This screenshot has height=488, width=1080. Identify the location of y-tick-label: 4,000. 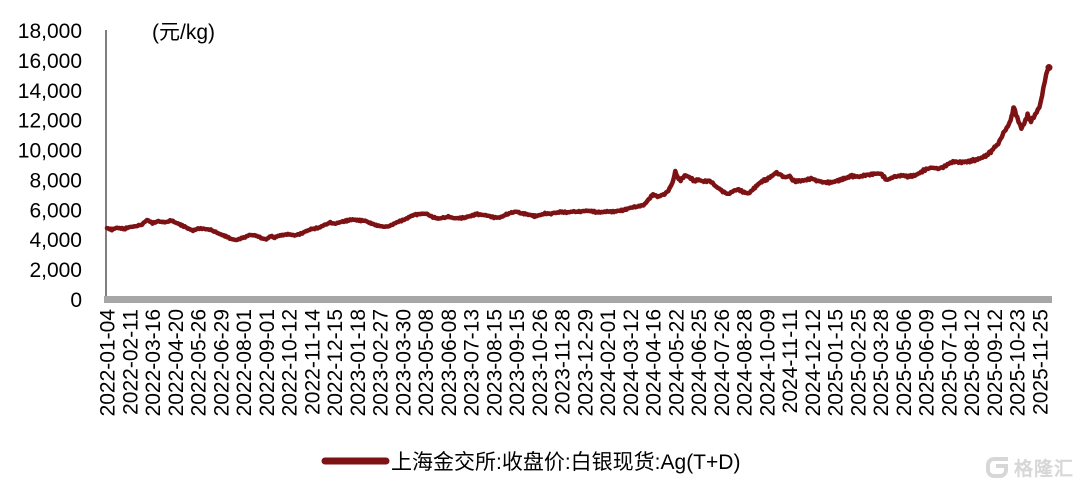
(55, 240).